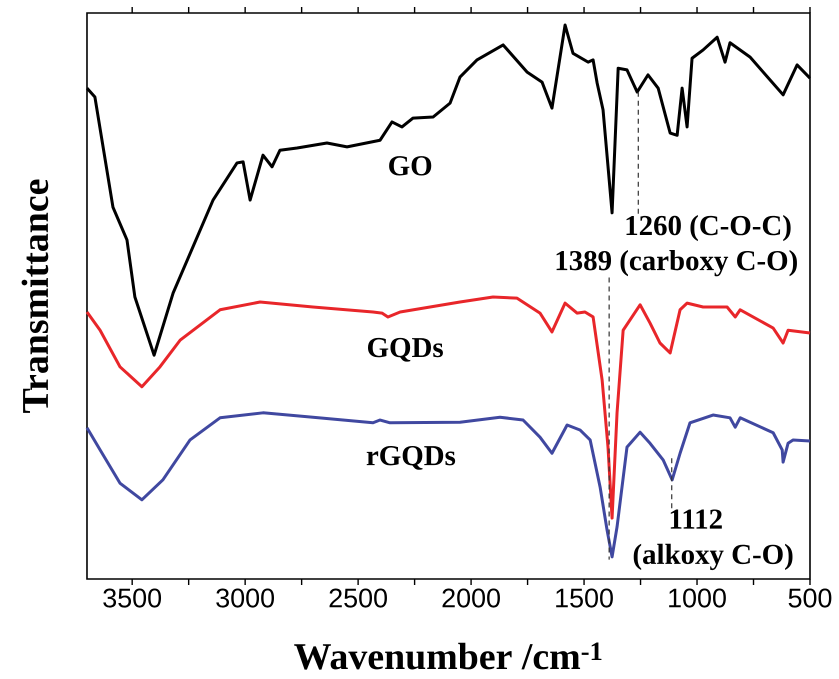  I want to click on series-label: GO, so click(410, 166).